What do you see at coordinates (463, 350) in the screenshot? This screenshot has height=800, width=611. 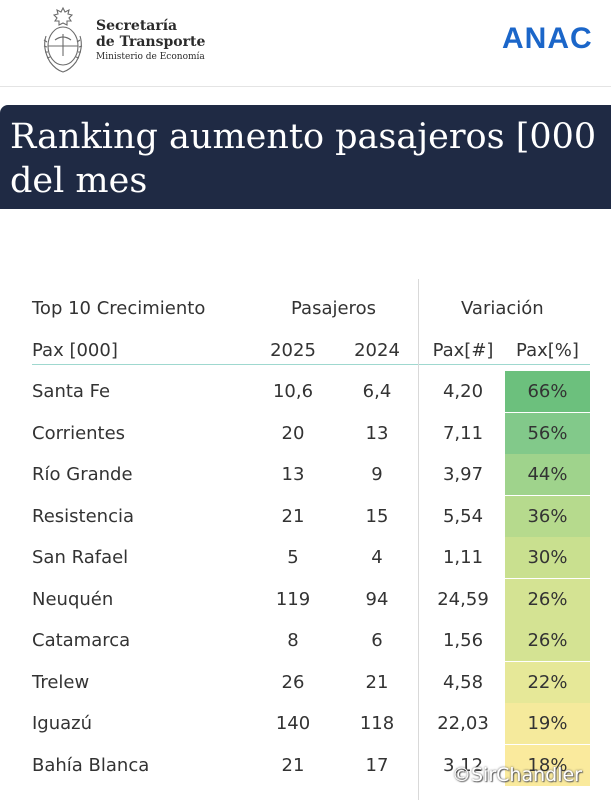 I see `column-header-pax-abs: Pax[#]` at bounding box center [463, 350].